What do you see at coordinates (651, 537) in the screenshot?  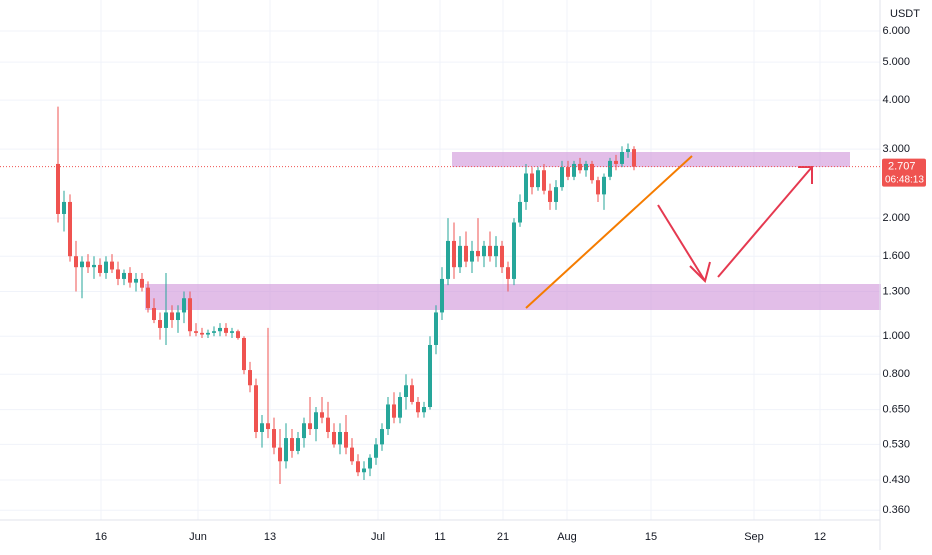 I see `x-tick-label: 15` at bounding box center [651, 537].